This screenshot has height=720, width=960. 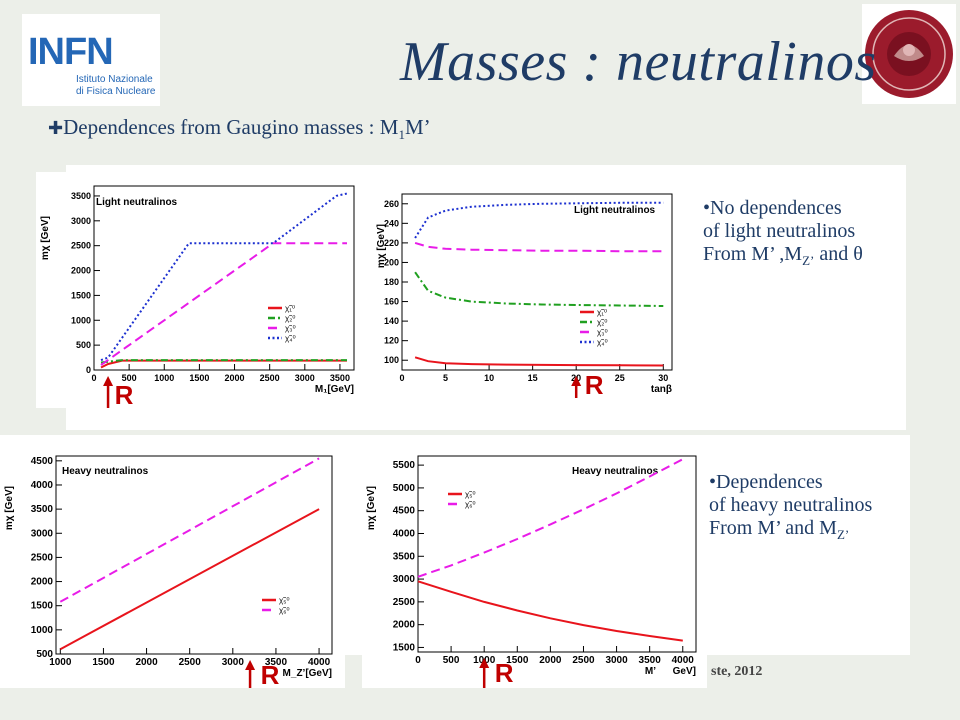 I want to click on y-tick-label: 240, so click(x=391, y=223).